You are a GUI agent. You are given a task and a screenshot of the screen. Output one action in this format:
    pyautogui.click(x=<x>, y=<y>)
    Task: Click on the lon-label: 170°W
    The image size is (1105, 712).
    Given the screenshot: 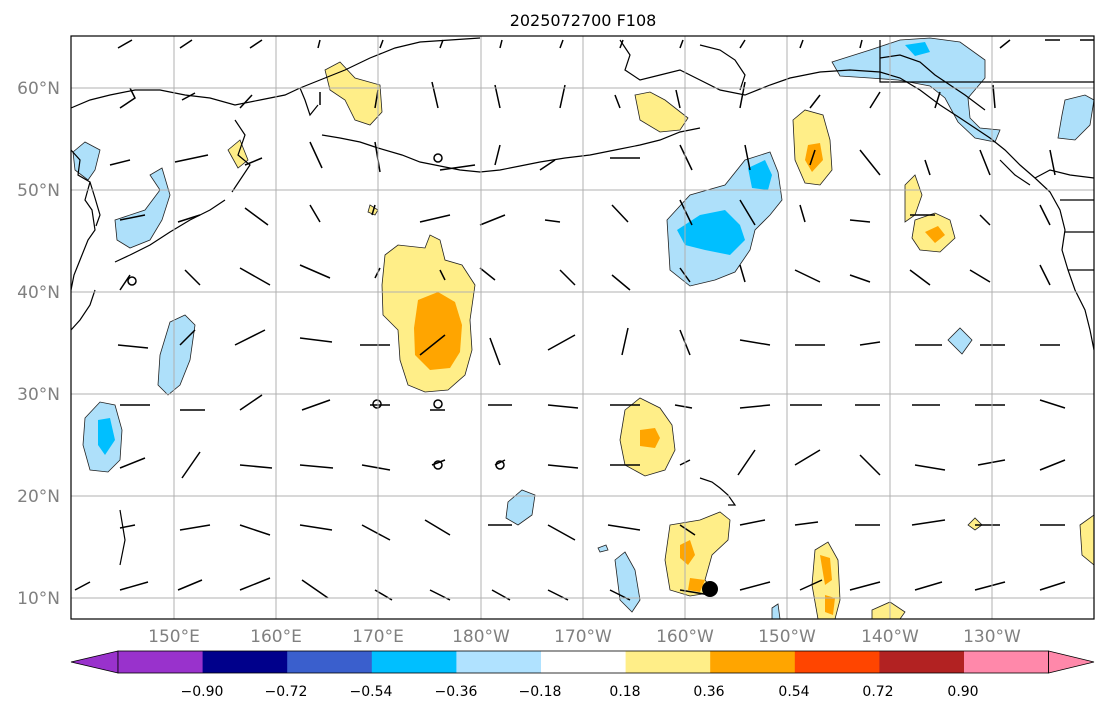 What is the action you would take?
    pyautogui.click(x=583, y=637)
    